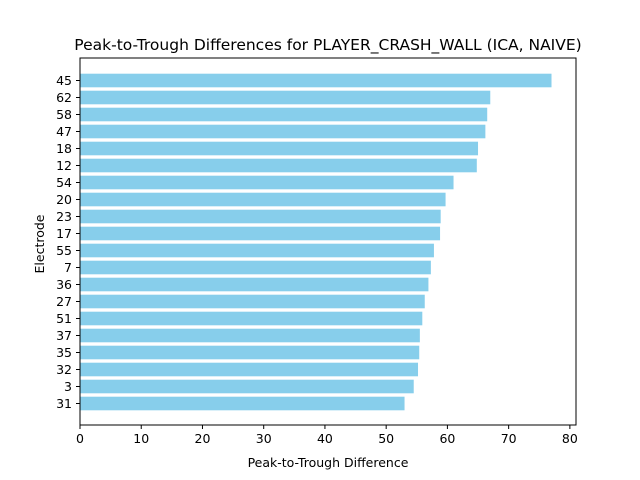  What do you see at coordinates (64, 318) in the screenshot?
I see `y-tick-label: 51` at bounding box center [64, 318].